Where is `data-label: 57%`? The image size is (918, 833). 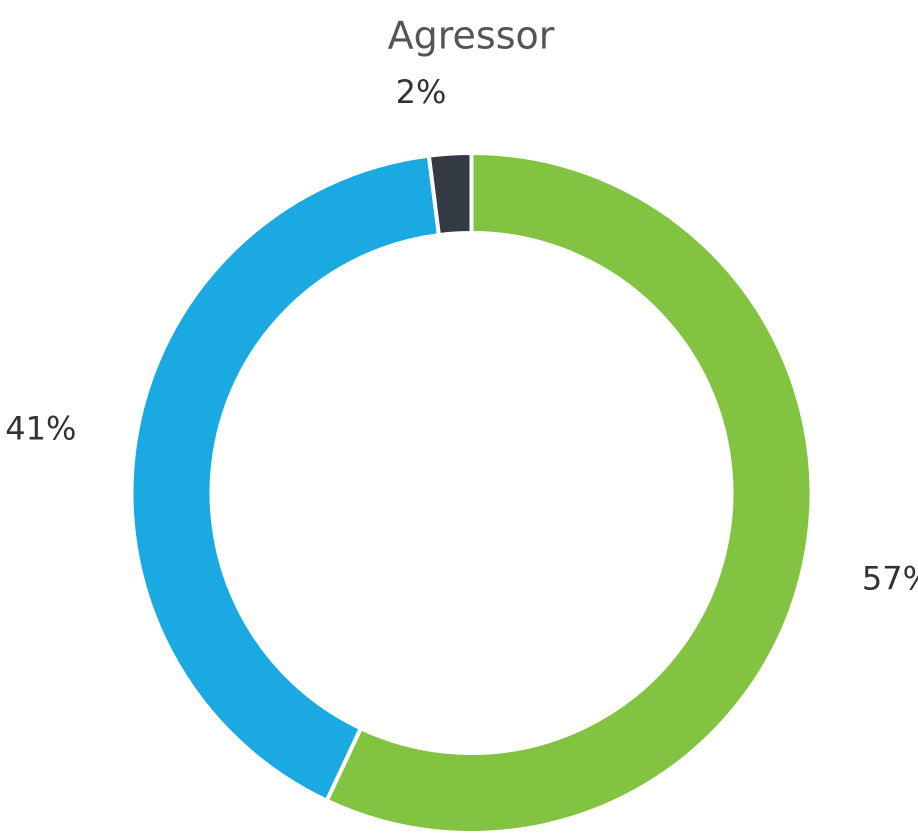 data-label: 57% is located at coordinates (890, 578).